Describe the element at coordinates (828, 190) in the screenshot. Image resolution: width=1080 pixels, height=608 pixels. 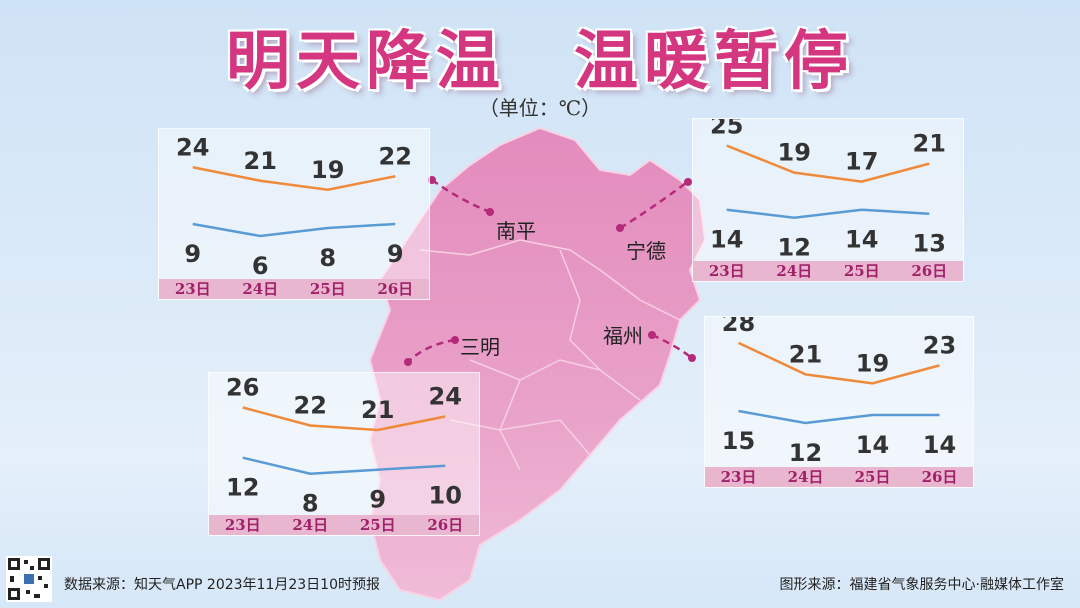
I see `forecast-chart: 25 19 17 21 14 12 14 13` at that location.